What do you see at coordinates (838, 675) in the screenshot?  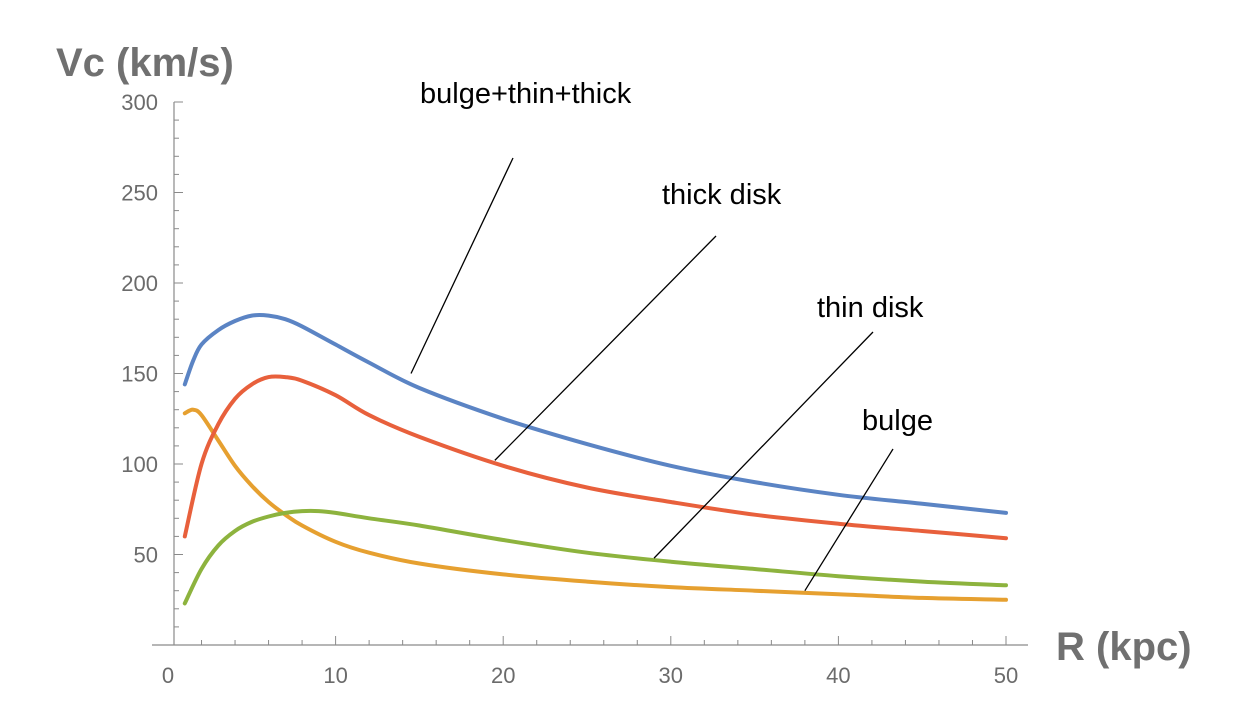 I see `x-tick-label: 40` at bounding box center [838, 675].